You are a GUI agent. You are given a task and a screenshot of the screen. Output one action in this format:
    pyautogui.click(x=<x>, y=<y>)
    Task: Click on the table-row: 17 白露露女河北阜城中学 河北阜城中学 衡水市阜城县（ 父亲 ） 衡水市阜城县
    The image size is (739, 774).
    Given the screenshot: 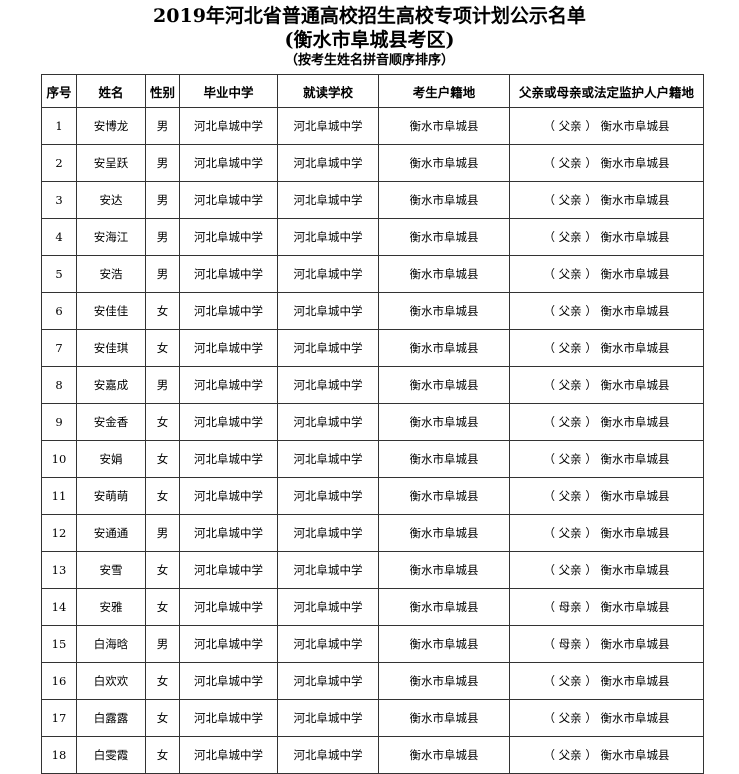 What is the action you would take?
    pyautogui.click(x=372, y=718)
    